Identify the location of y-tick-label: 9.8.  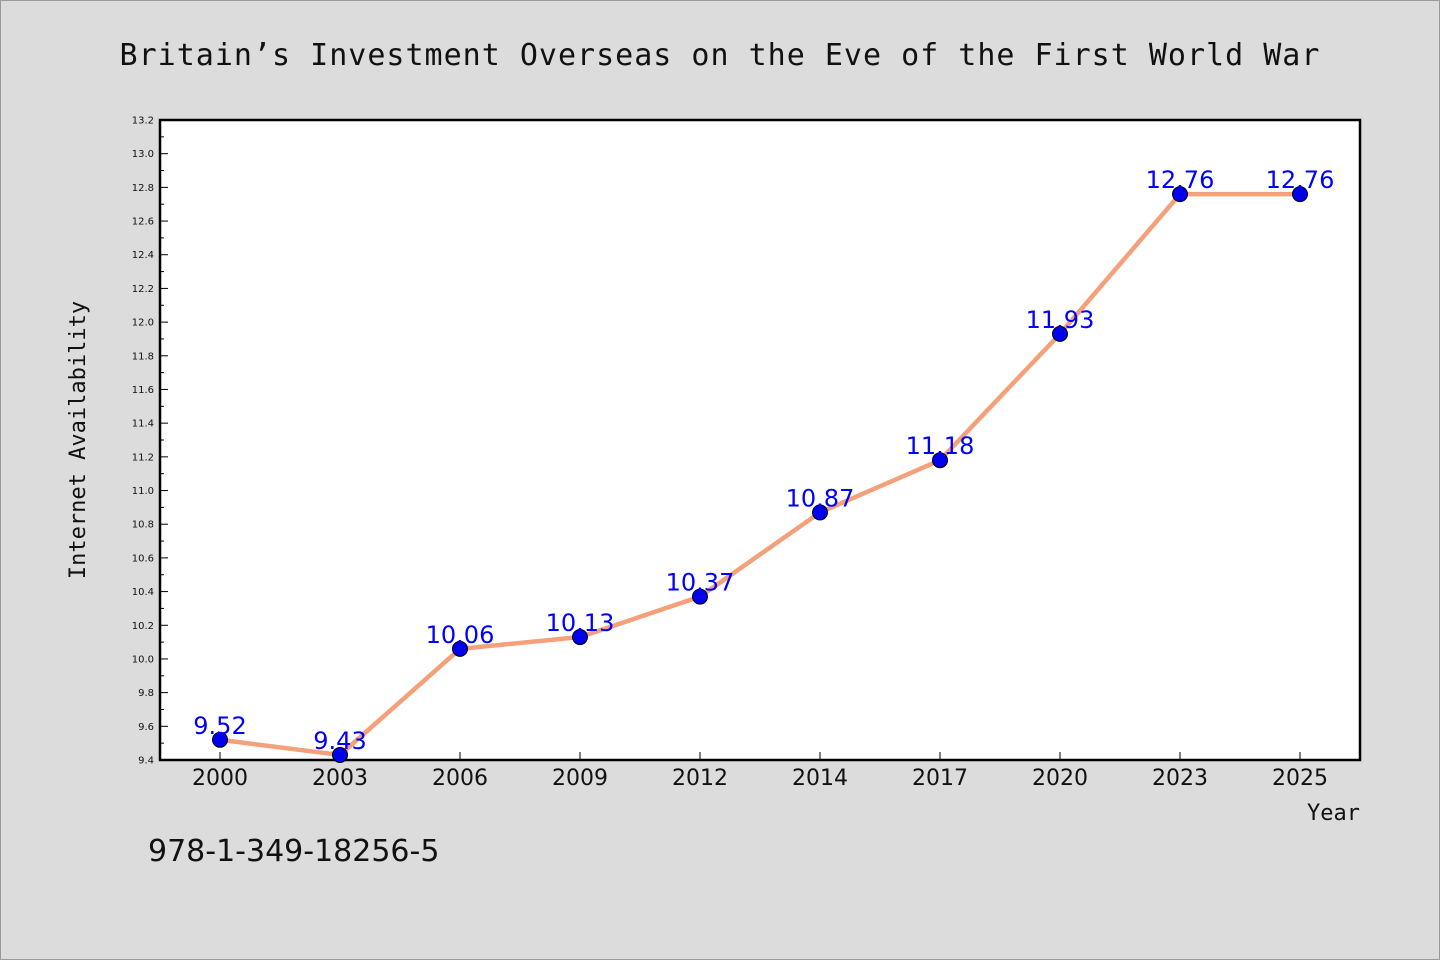
(146, 693).